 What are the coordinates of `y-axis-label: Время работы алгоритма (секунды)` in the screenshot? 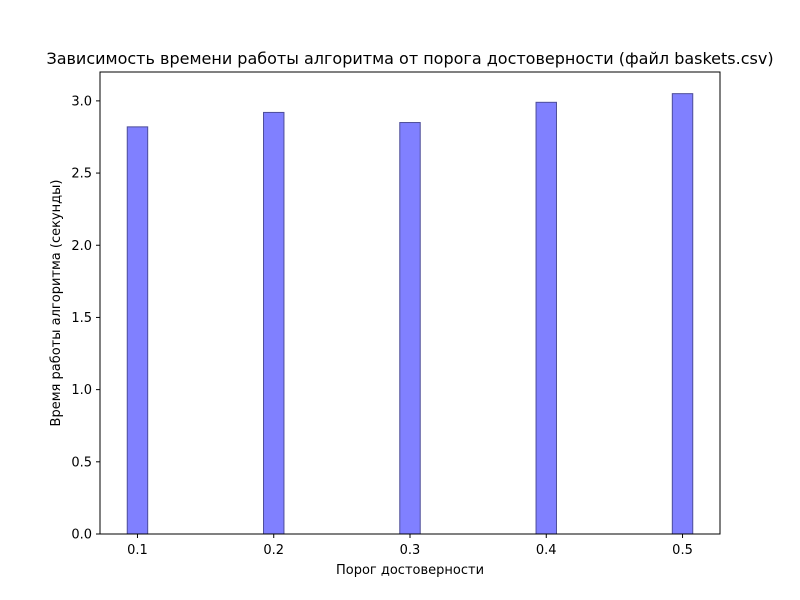 It's located at (56, 303).